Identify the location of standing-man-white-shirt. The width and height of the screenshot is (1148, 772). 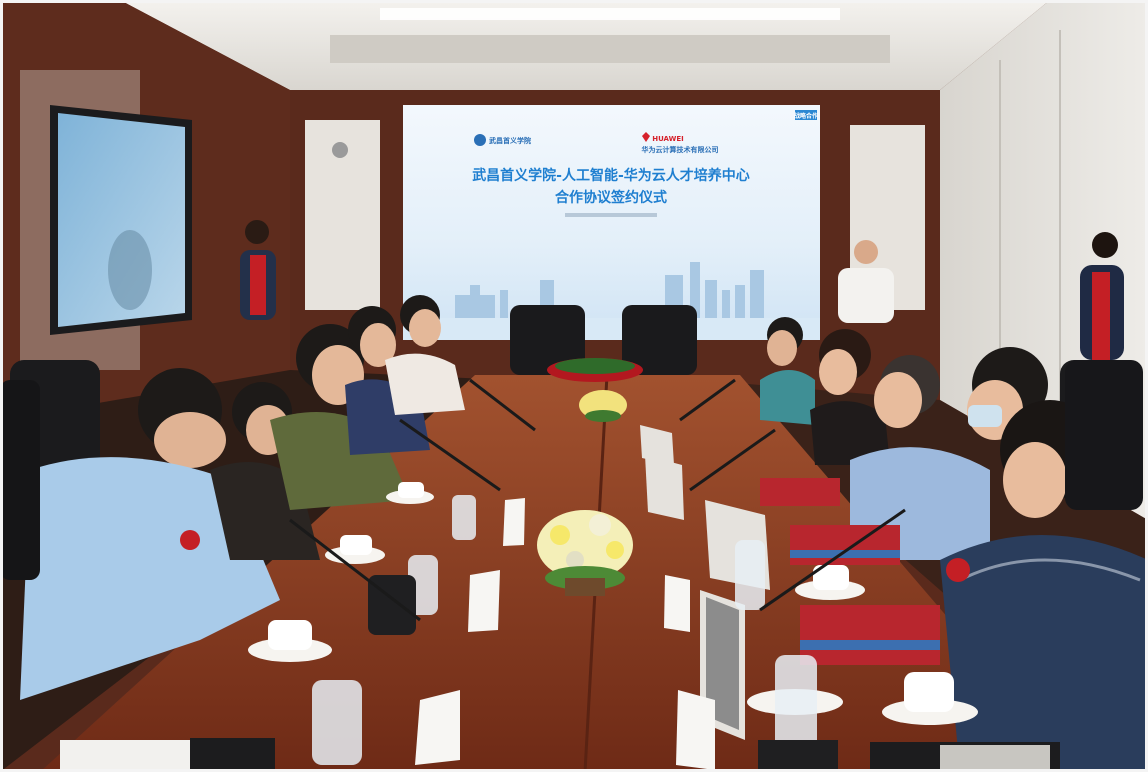
(866, 281).